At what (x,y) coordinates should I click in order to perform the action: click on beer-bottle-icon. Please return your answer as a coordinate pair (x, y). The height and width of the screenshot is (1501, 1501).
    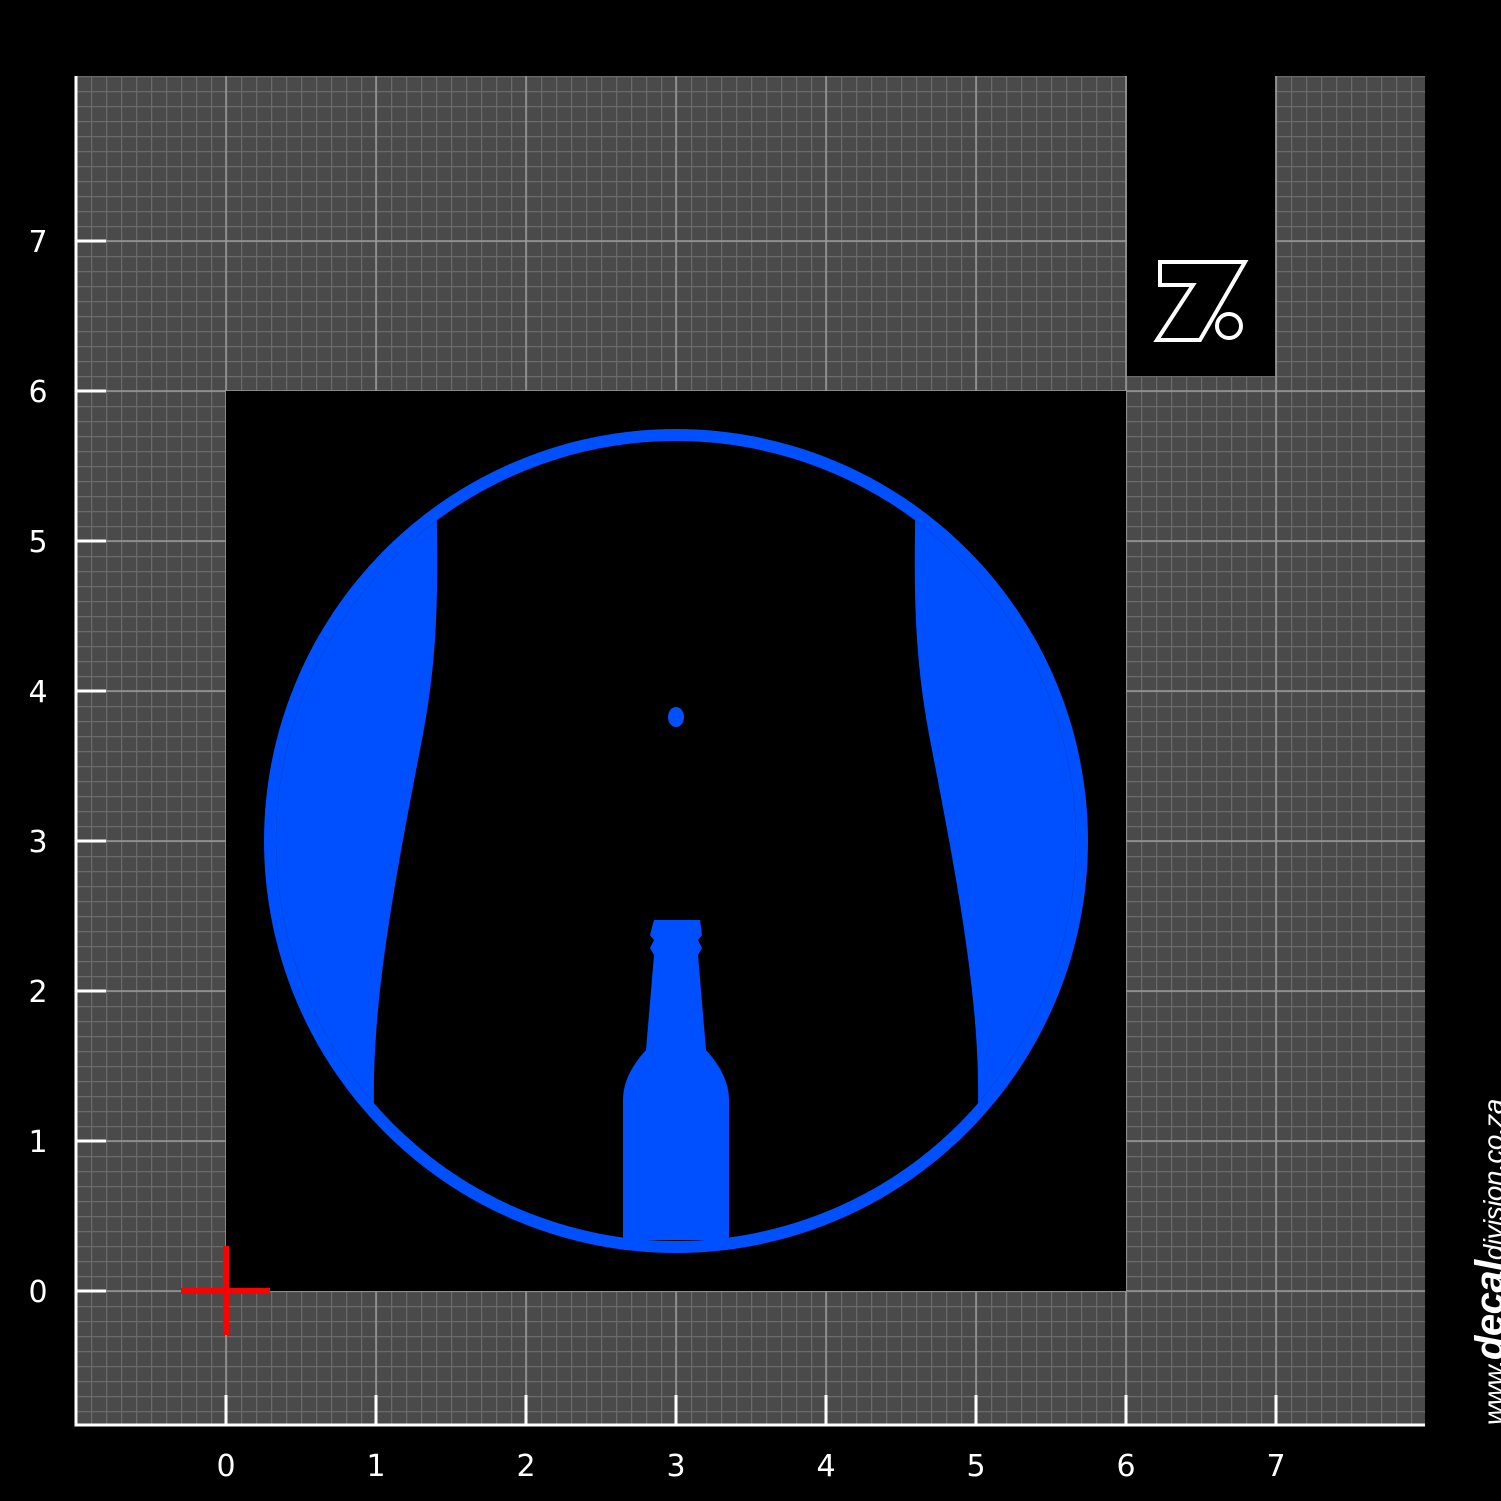
    Looking at the image, I should click on (676, 1080).